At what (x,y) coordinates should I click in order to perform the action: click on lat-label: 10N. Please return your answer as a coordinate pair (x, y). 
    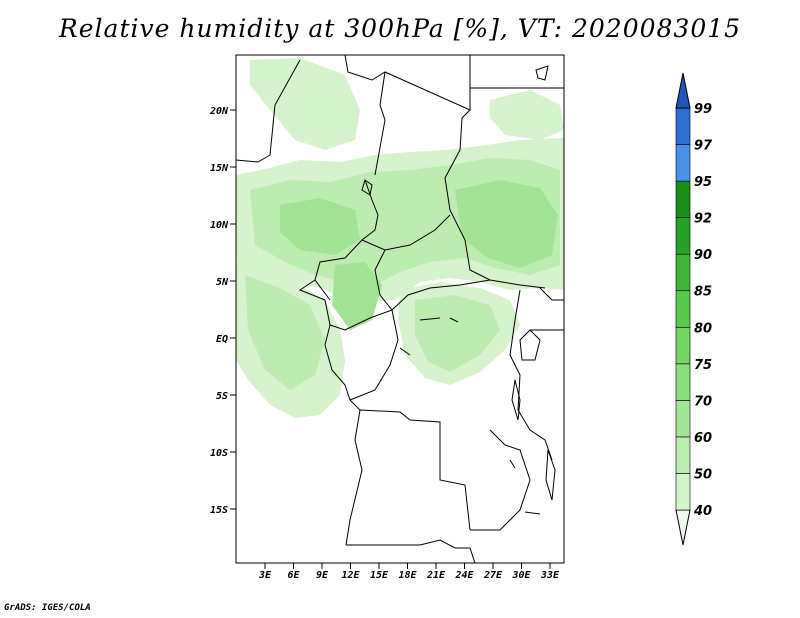
    Looking at the image, I should click on (219, 225).